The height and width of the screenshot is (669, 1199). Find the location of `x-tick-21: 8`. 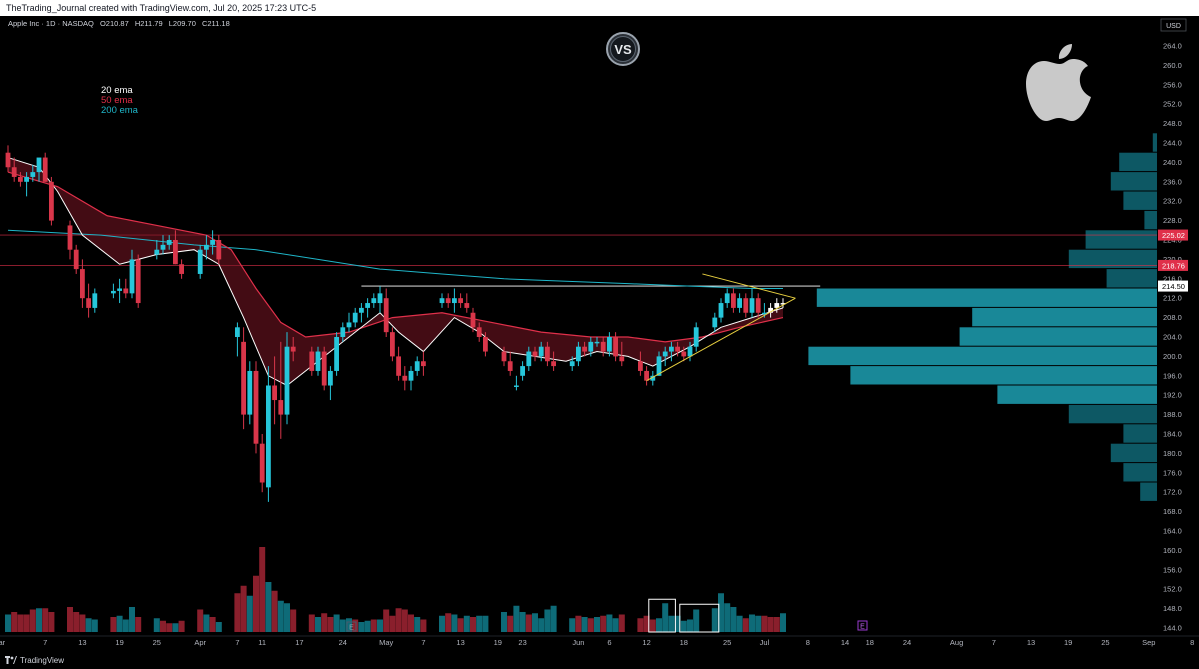

x-tick-21: 8 is located at coordinates (808, 642).